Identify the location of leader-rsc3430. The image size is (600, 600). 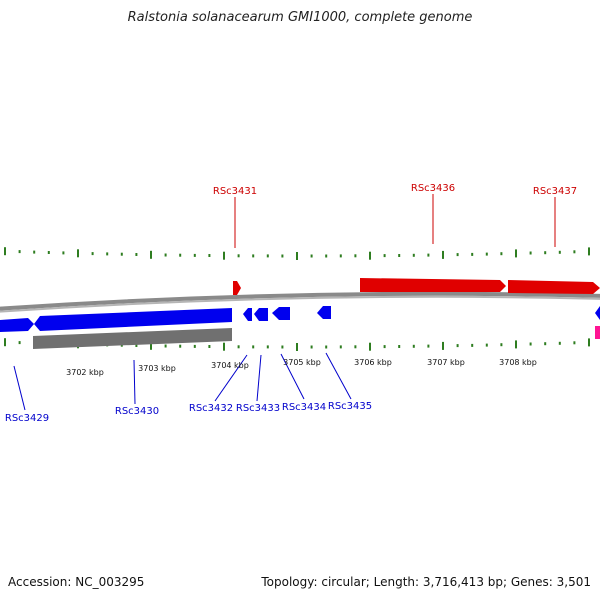
(134, 382).